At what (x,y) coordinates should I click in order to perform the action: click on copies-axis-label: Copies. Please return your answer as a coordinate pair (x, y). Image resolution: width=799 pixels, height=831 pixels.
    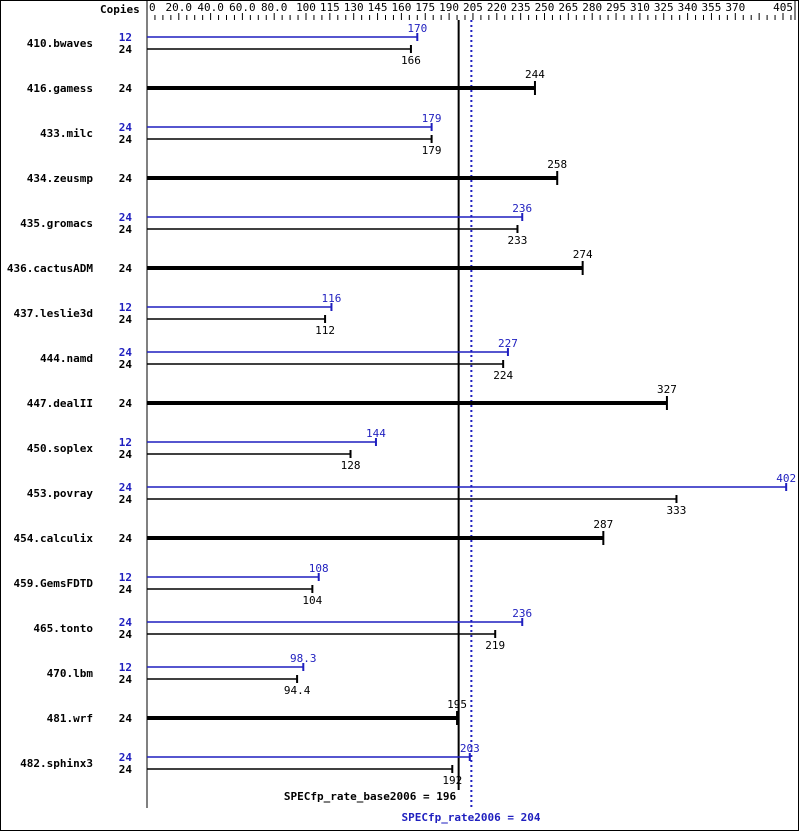
    Looking at the image, I should click on (120, 9).